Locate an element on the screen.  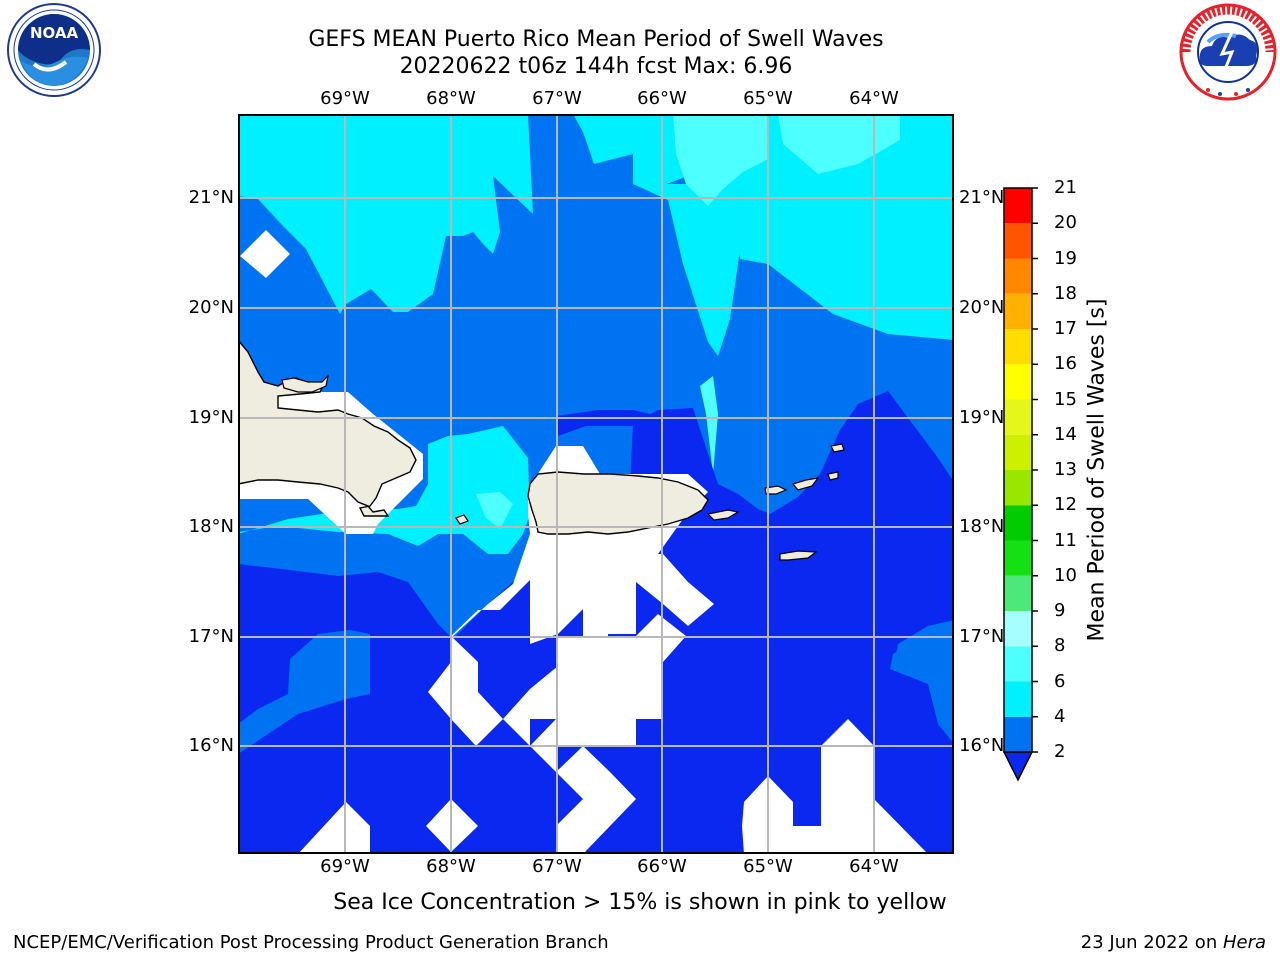
lon-label-top: 64°W is located at coordinates (874, 98).